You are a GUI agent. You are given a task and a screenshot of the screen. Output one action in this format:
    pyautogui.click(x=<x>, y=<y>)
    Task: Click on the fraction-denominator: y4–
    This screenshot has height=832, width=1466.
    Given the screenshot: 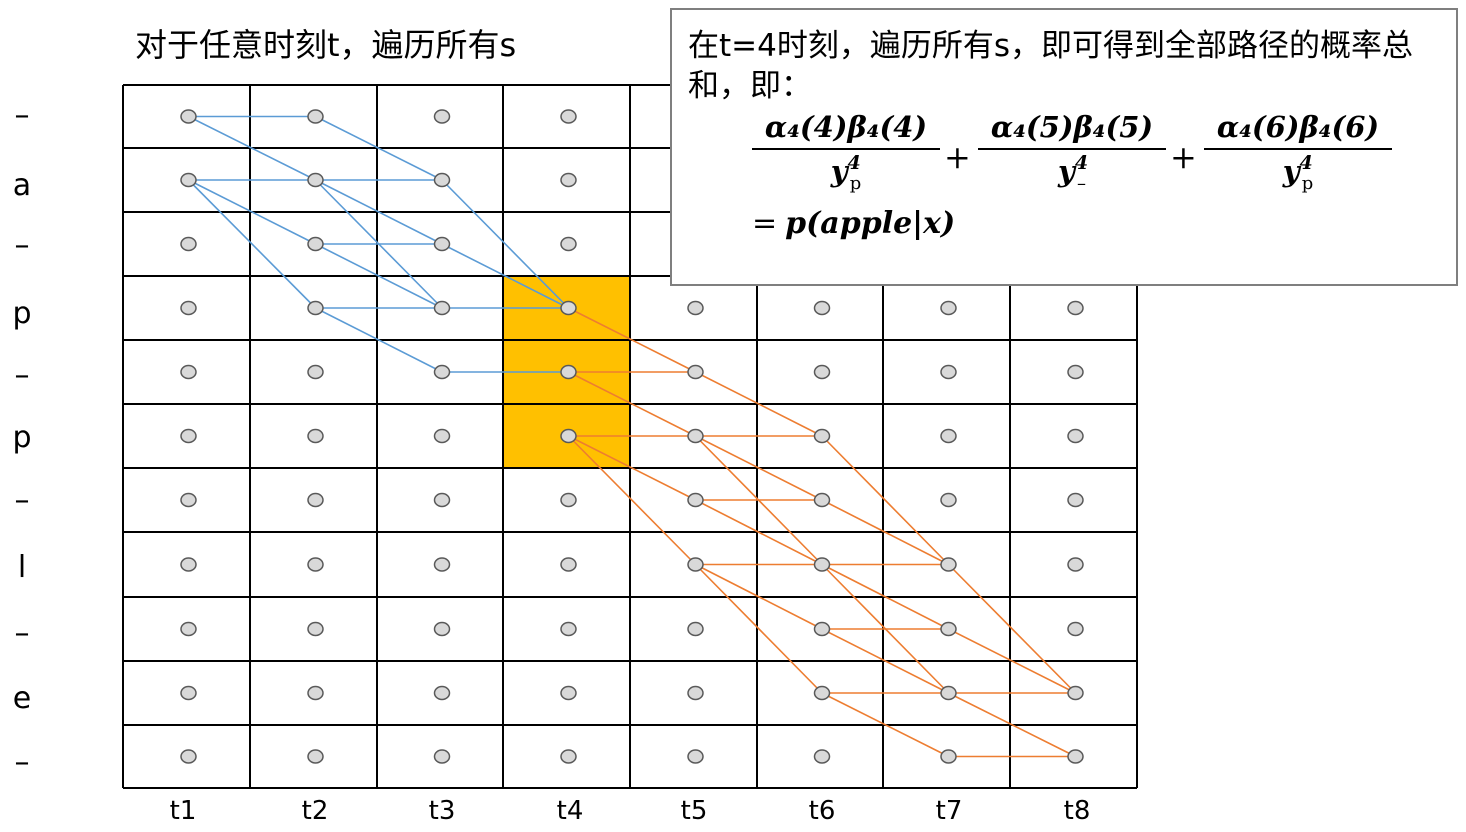 What is the action you would take?
    pyautogui.click(x=1072, y=173)
    